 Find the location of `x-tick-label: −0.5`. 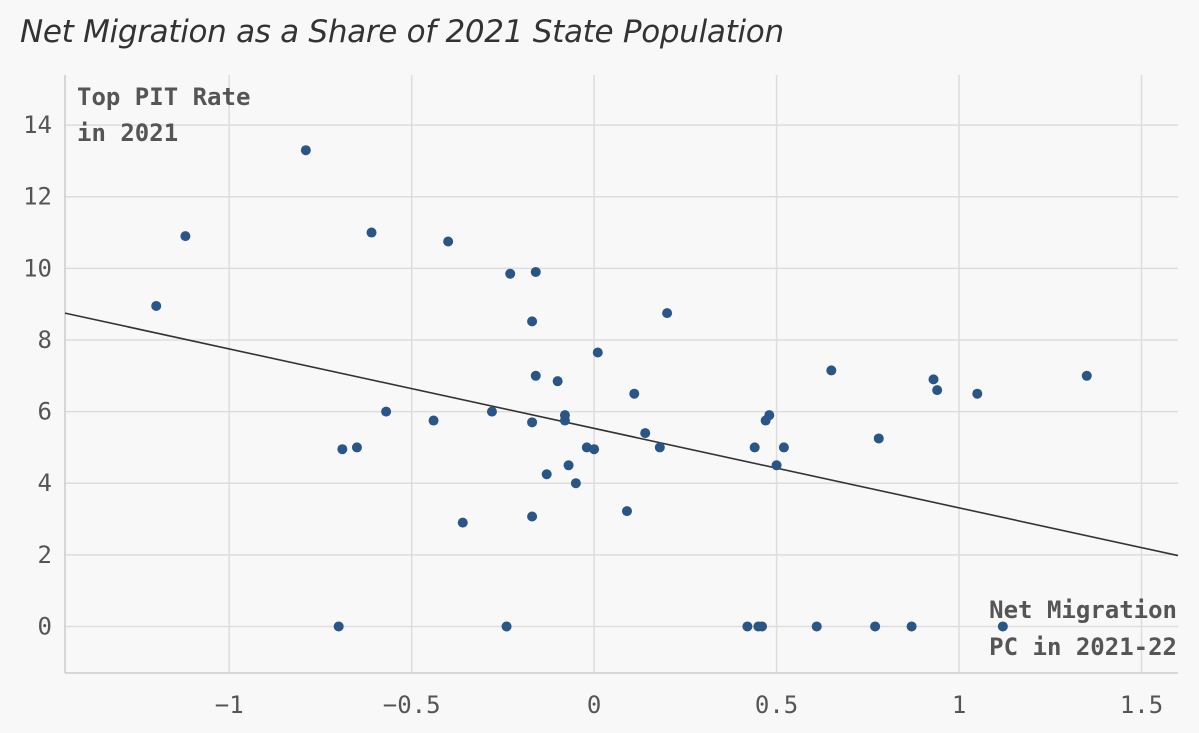

x-tick-label: −0.5 is located at coordinates (412, 705).